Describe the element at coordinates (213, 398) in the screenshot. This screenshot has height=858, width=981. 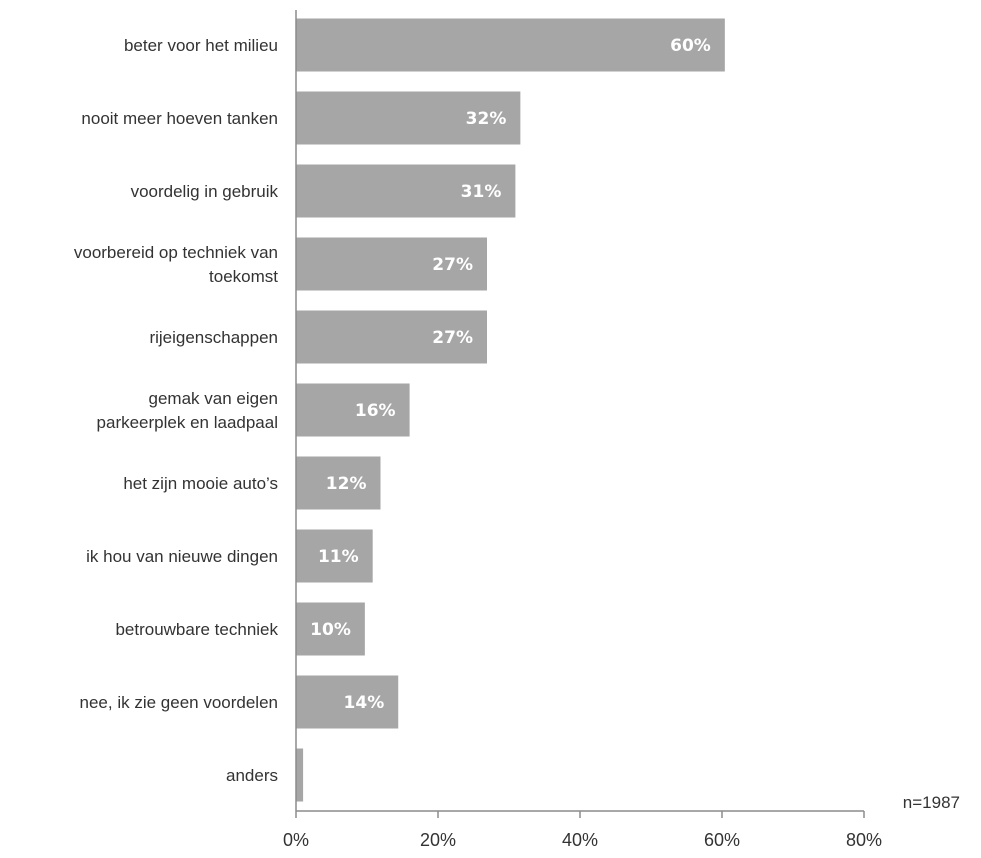
I see `category-label: gemak van eigen` at that location.